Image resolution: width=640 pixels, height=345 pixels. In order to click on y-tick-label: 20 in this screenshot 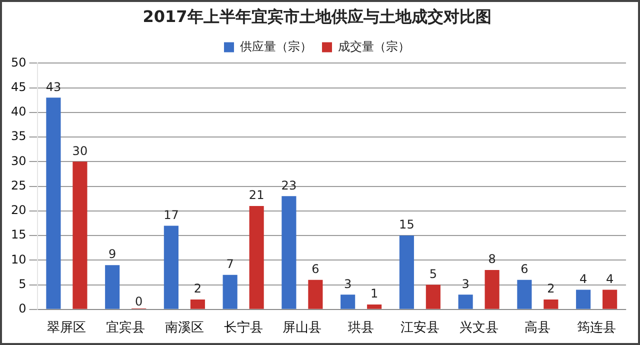, I will do `click(18, 210)`.